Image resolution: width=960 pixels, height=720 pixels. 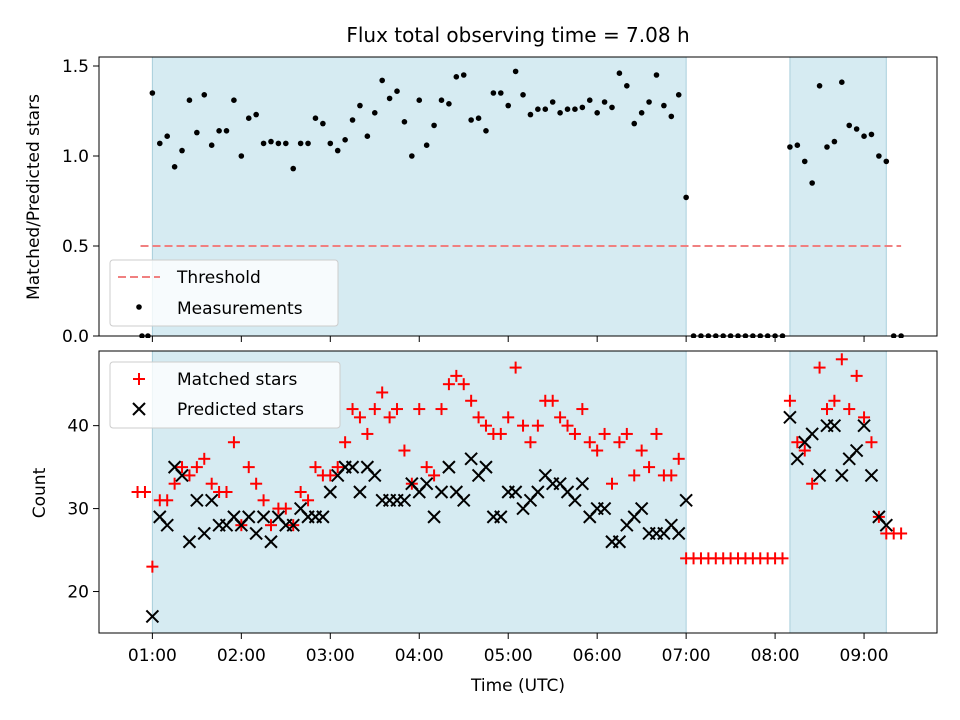 I want to click on chart-title: Flux total observing time = 7.08 h, so click(x=517, y=35).